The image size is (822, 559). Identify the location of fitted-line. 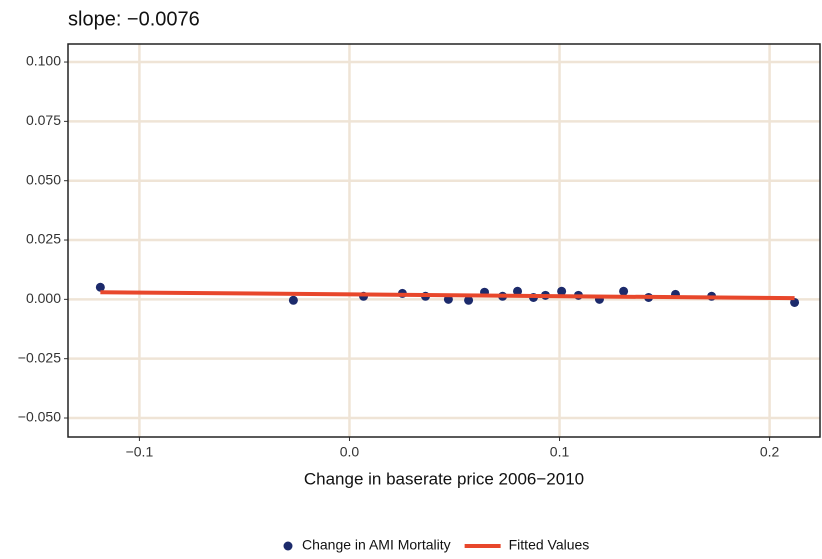
(447, 295).